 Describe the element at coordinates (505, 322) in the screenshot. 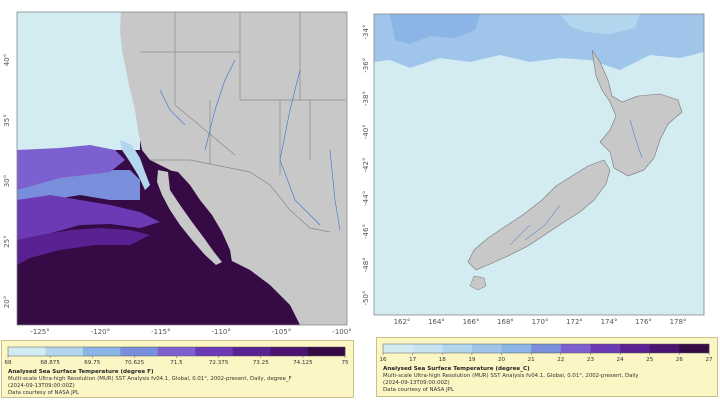

I see `longitude-label: 168°` at that location.